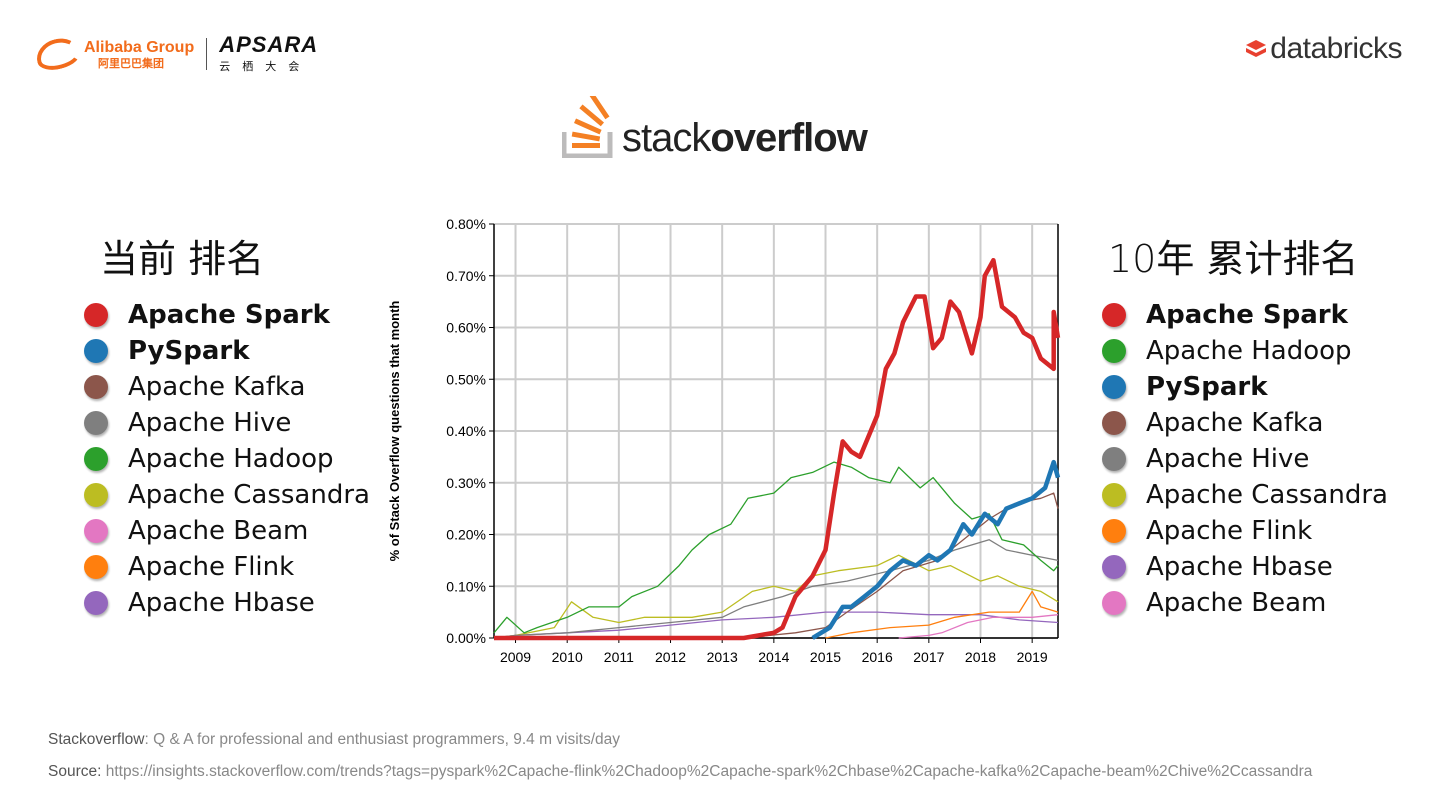 The width and height of the screenshot is (1440, 810). I want to click on series-line-hive, so click(776, 589).